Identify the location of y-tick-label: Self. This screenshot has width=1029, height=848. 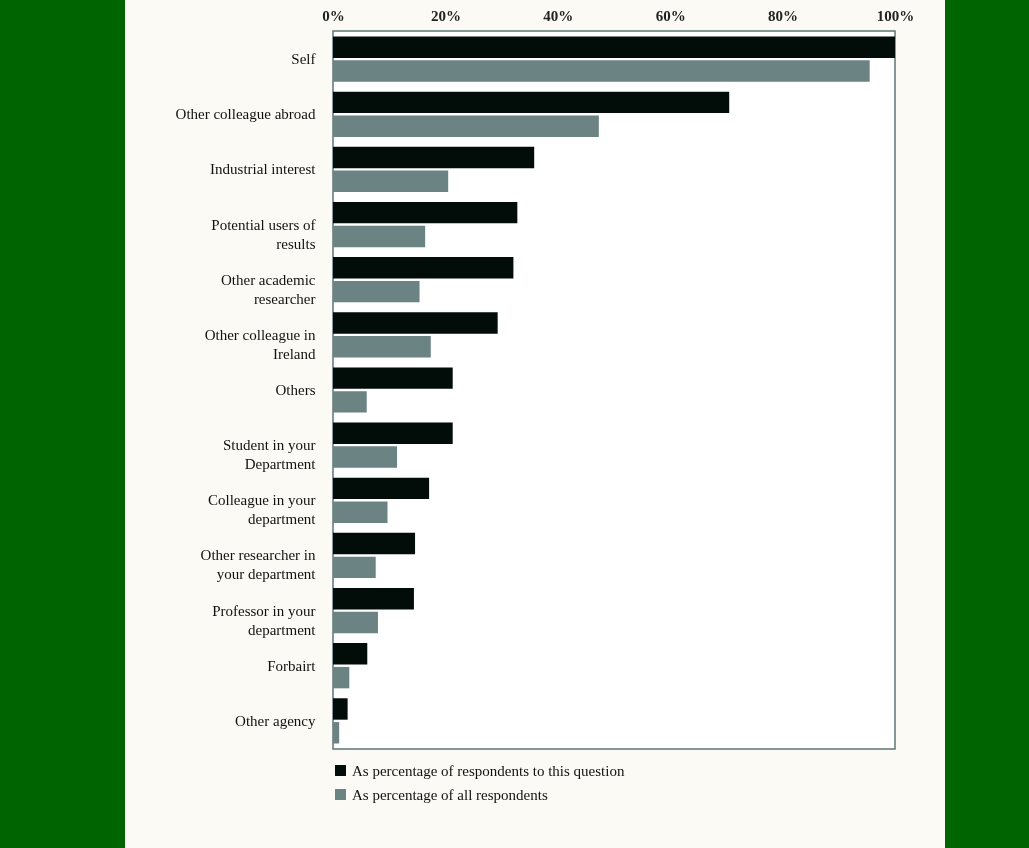
(303, 59).